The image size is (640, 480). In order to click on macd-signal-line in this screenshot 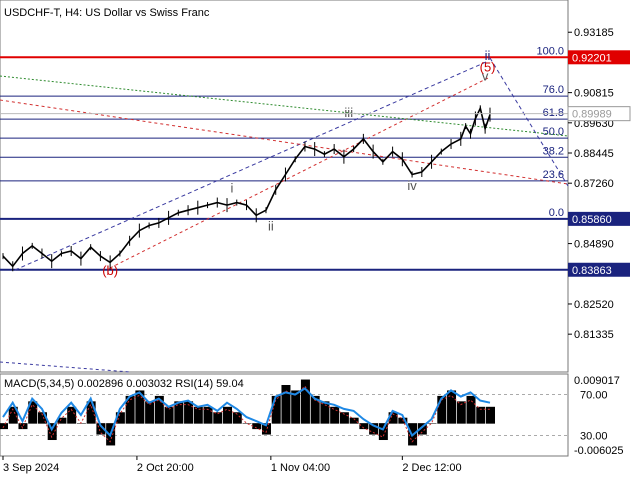, I will do `click(246, 414)`.